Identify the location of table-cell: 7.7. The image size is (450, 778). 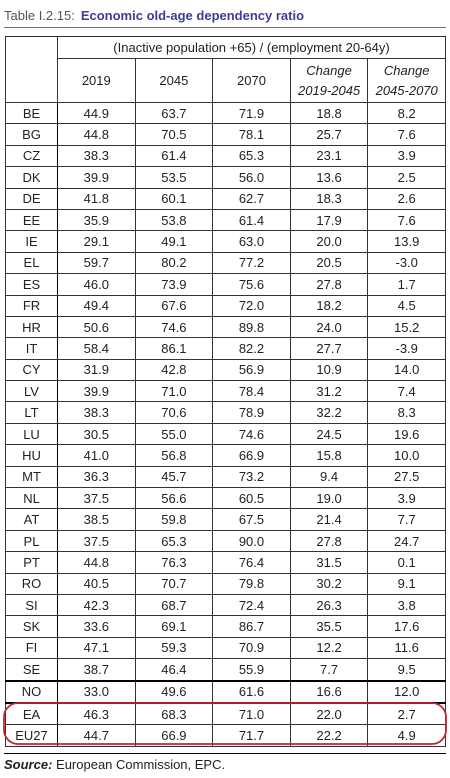
(329, 670).